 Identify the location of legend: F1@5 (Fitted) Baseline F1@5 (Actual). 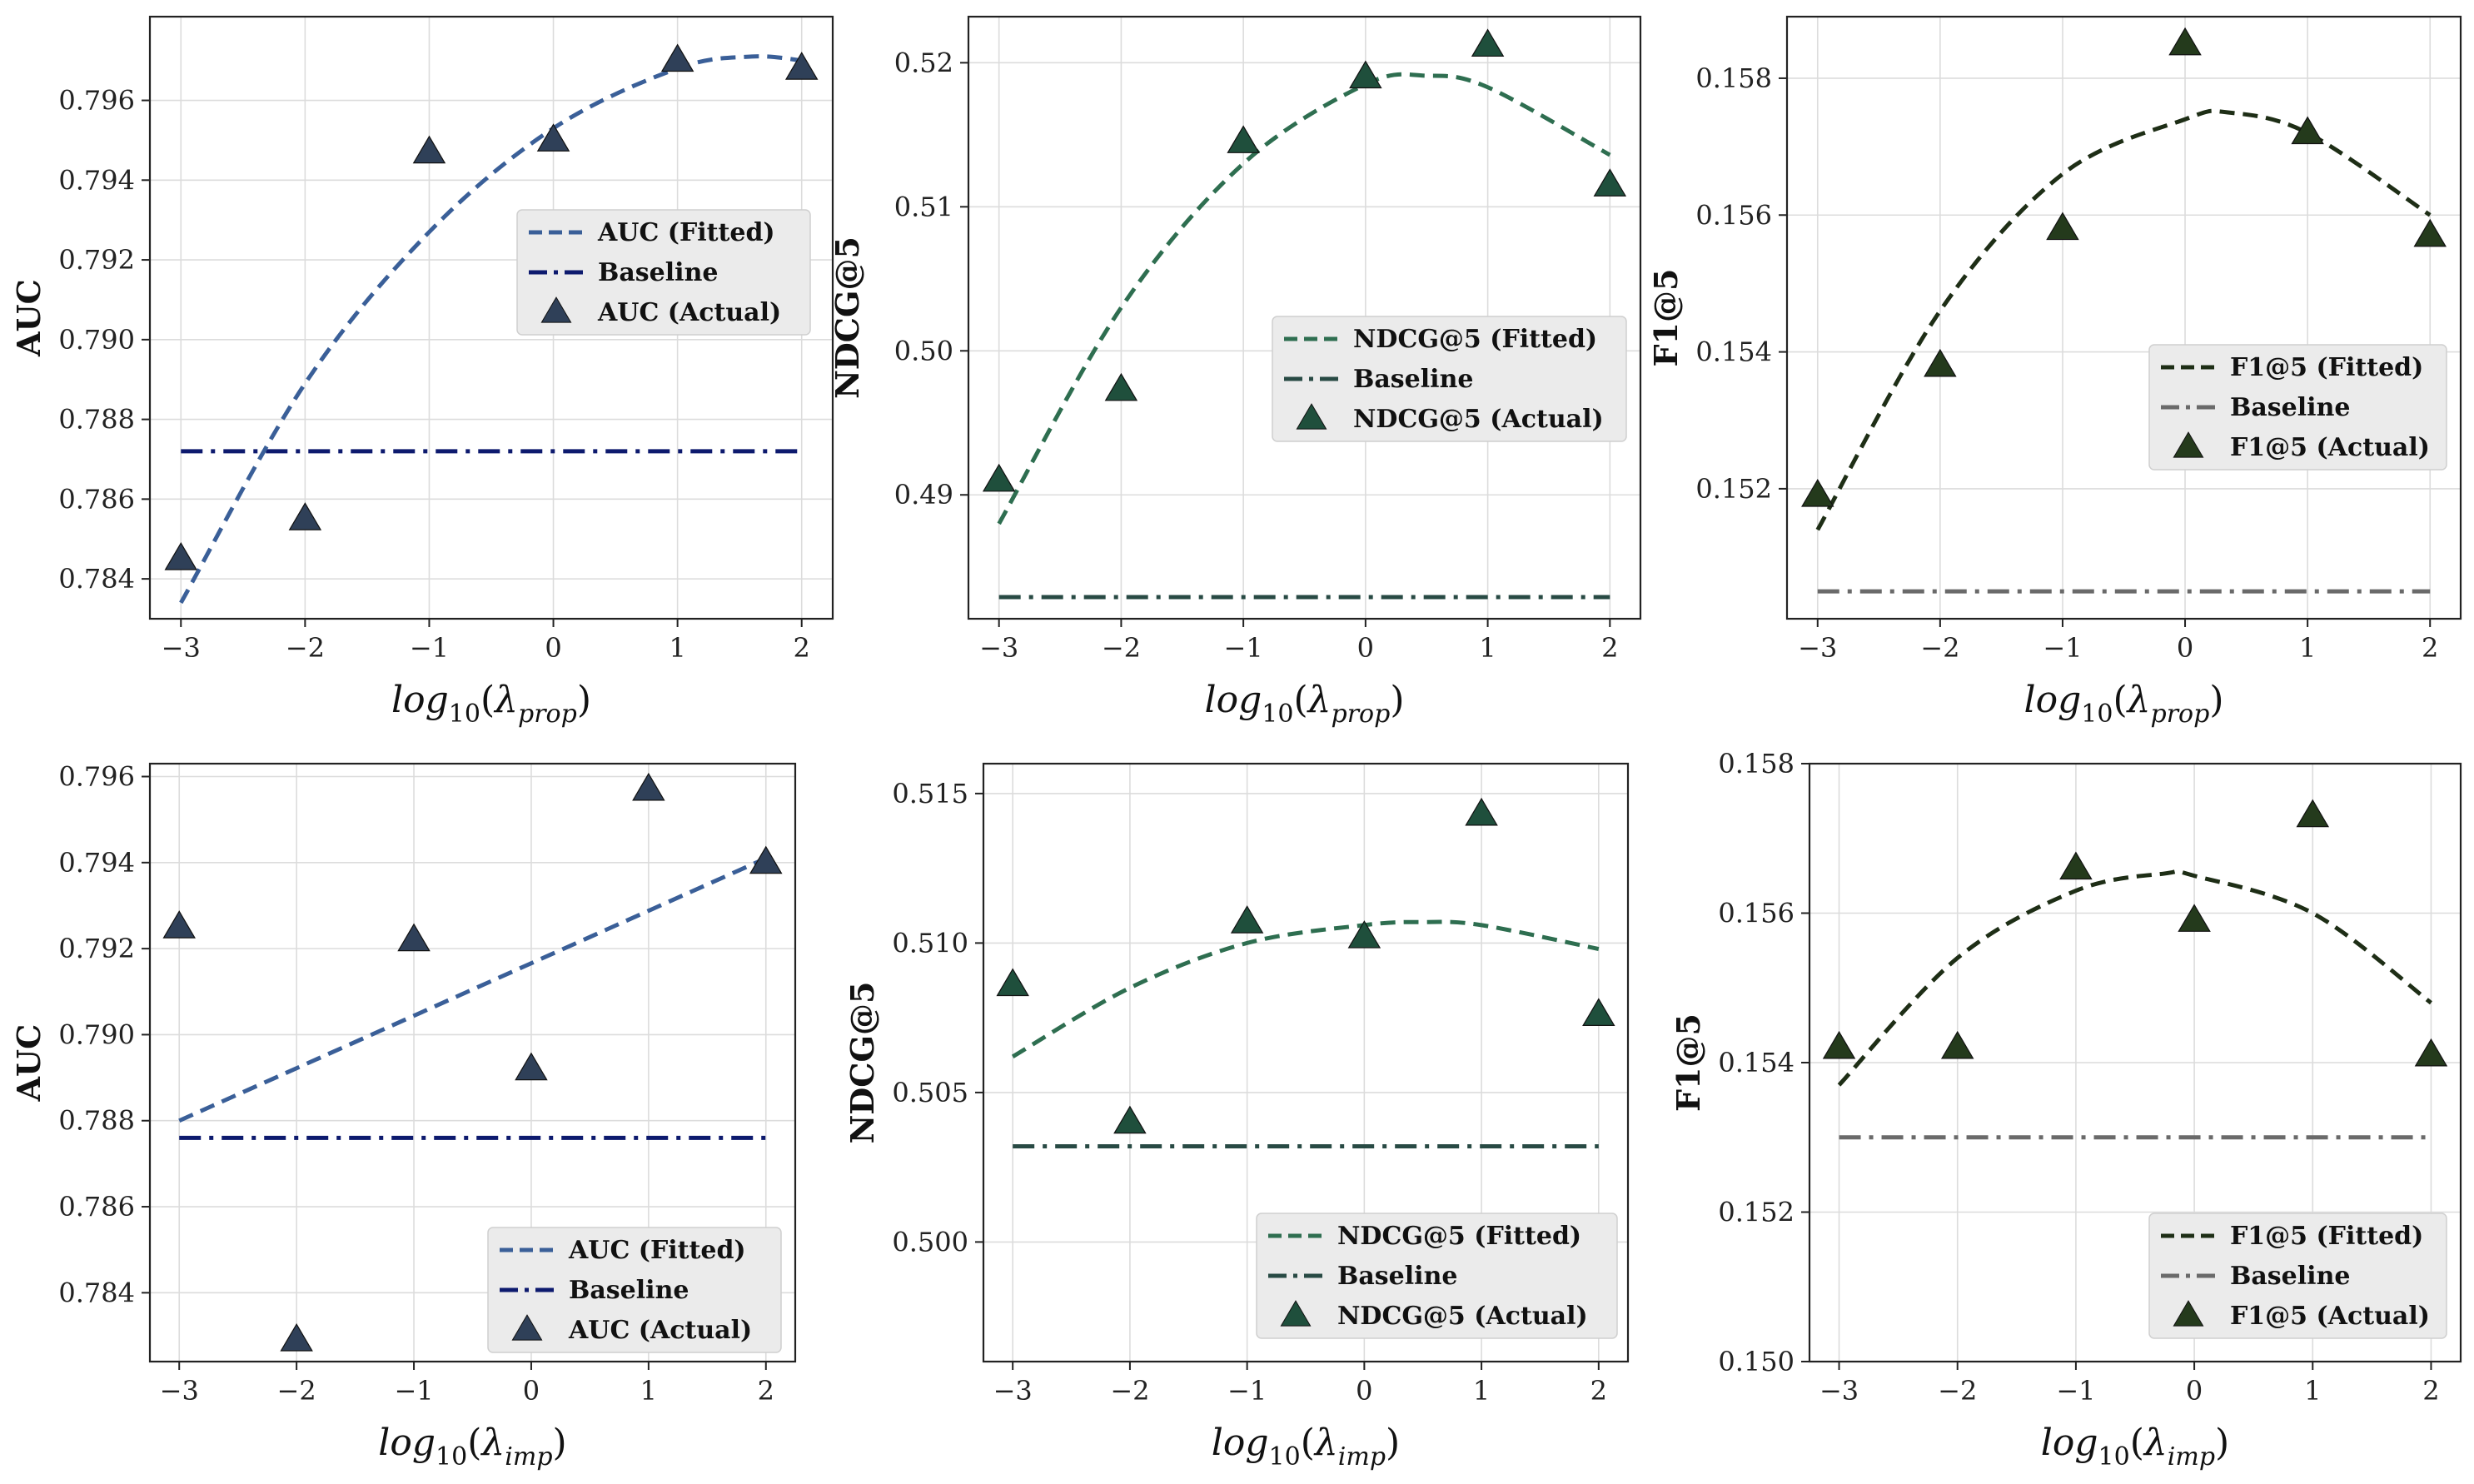
(2297, 1276).